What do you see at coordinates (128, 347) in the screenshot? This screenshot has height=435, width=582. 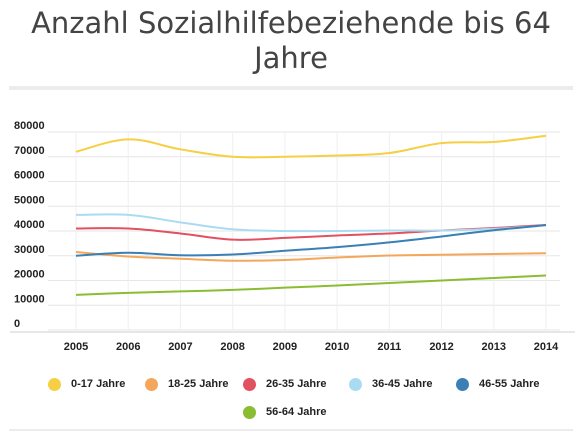 I see `x-tick-label: 2006` at bounding box center [128, 347].